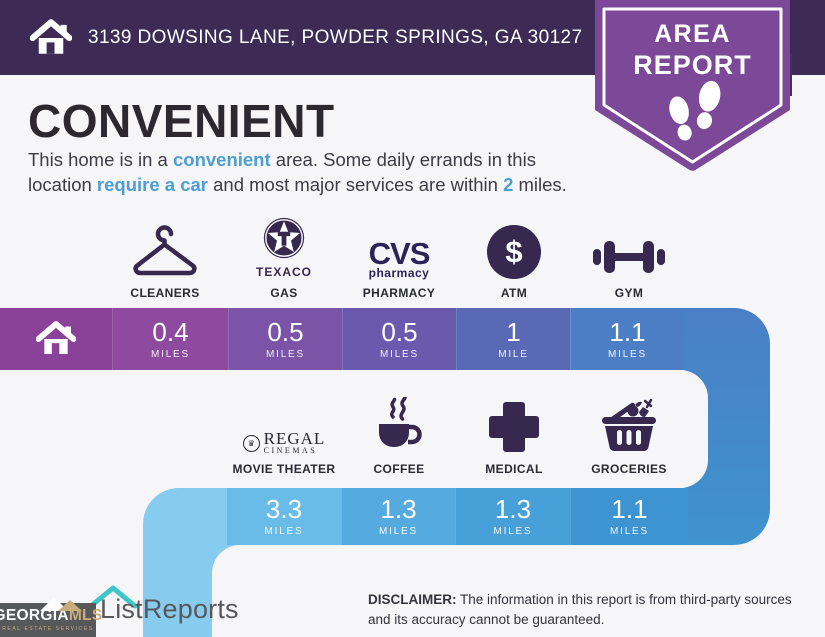 Image resolution: width=825 pixels, height=637 pixels. I want to click on amenity-atm: $ ATM, so click(514, 255).